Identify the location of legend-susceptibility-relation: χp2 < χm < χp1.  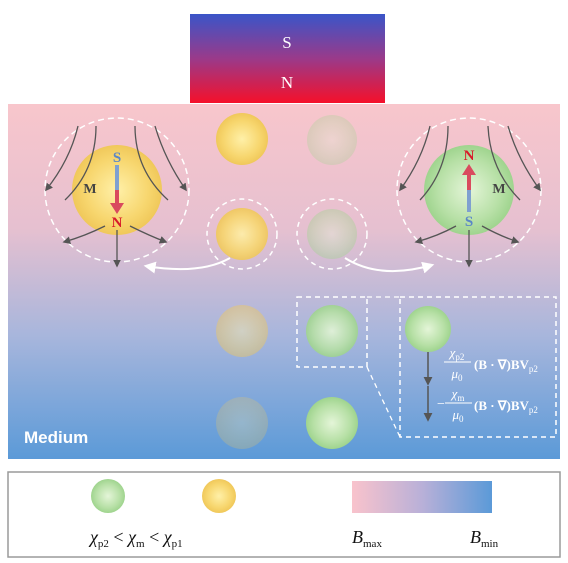
(135, 538).